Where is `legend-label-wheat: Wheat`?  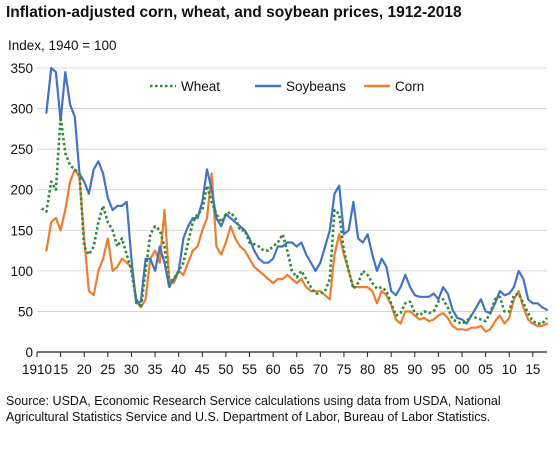 legend-label-wheat: Wheat is located at coordinates (200, 86).